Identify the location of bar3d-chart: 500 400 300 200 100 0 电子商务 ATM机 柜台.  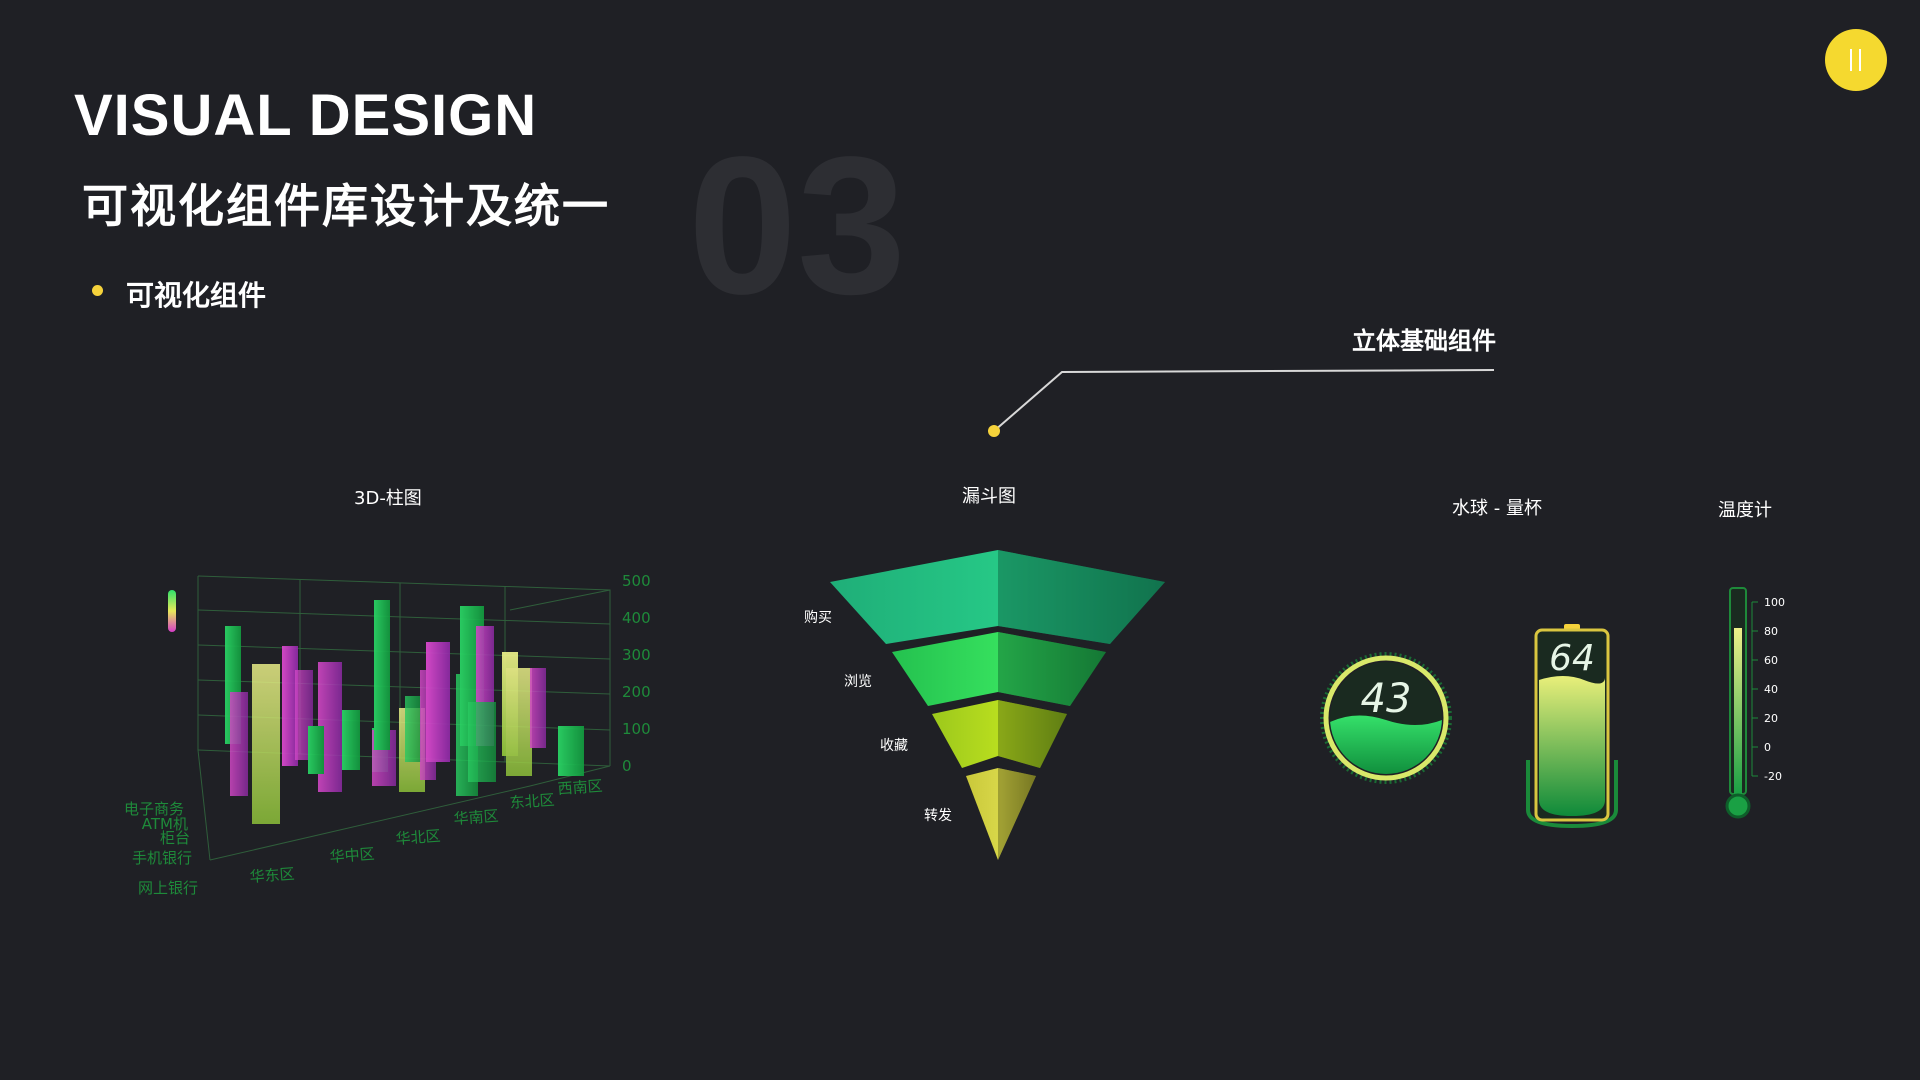
(387, 734).